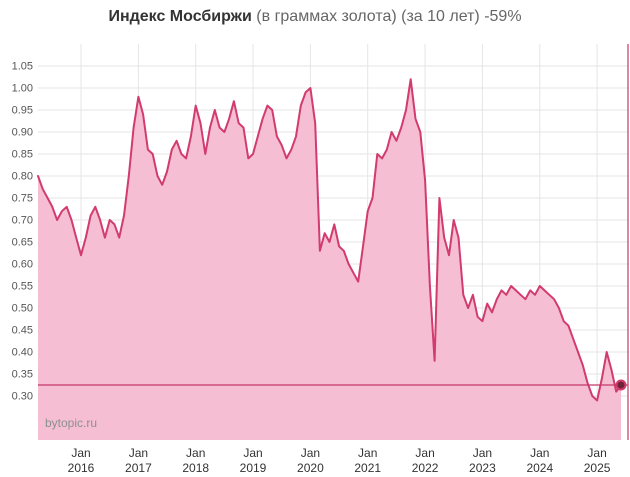 This screenshot has height=477, width=630. Describe the element at coordinates (22, 221) in the screenshot. I see `y-axis-label: 0.70` at that location.